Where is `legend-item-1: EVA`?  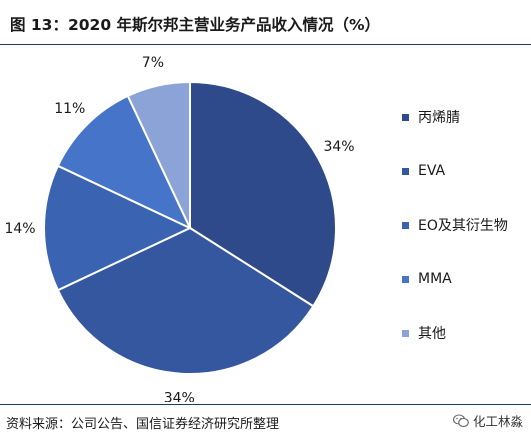
legend-item-1: EVA is located at coordinates (455, 171).